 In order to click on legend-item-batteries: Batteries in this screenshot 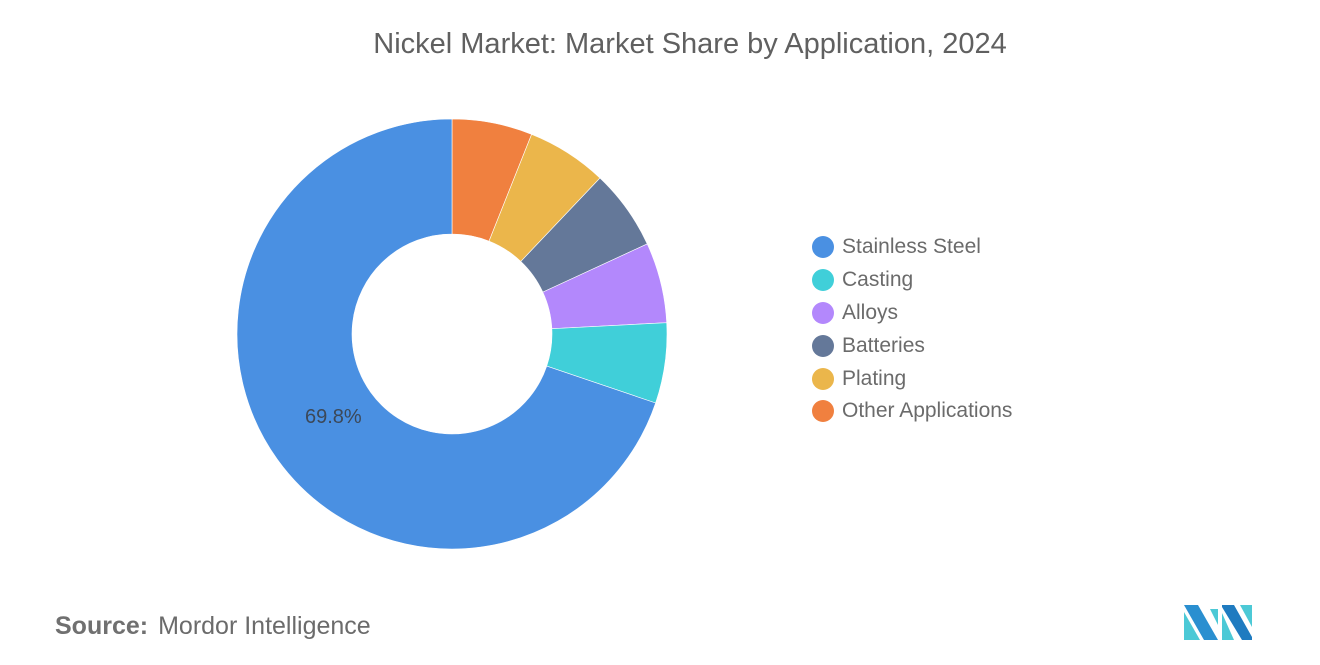, I will do `click(912, 345)`.